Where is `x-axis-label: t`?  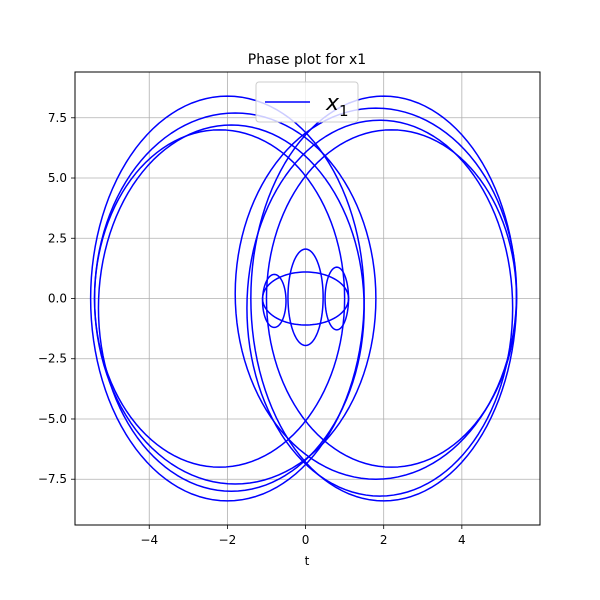 x-axis-label: t is located at coordinates (307, 561).